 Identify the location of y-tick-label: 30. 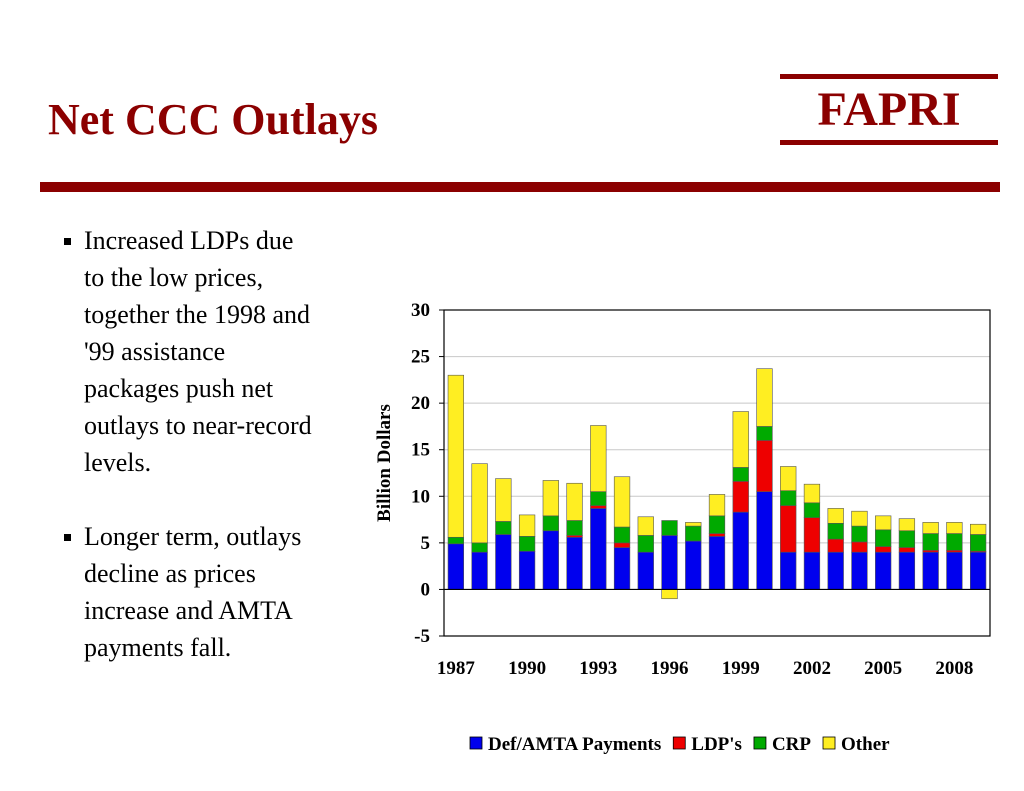
(420, 310).